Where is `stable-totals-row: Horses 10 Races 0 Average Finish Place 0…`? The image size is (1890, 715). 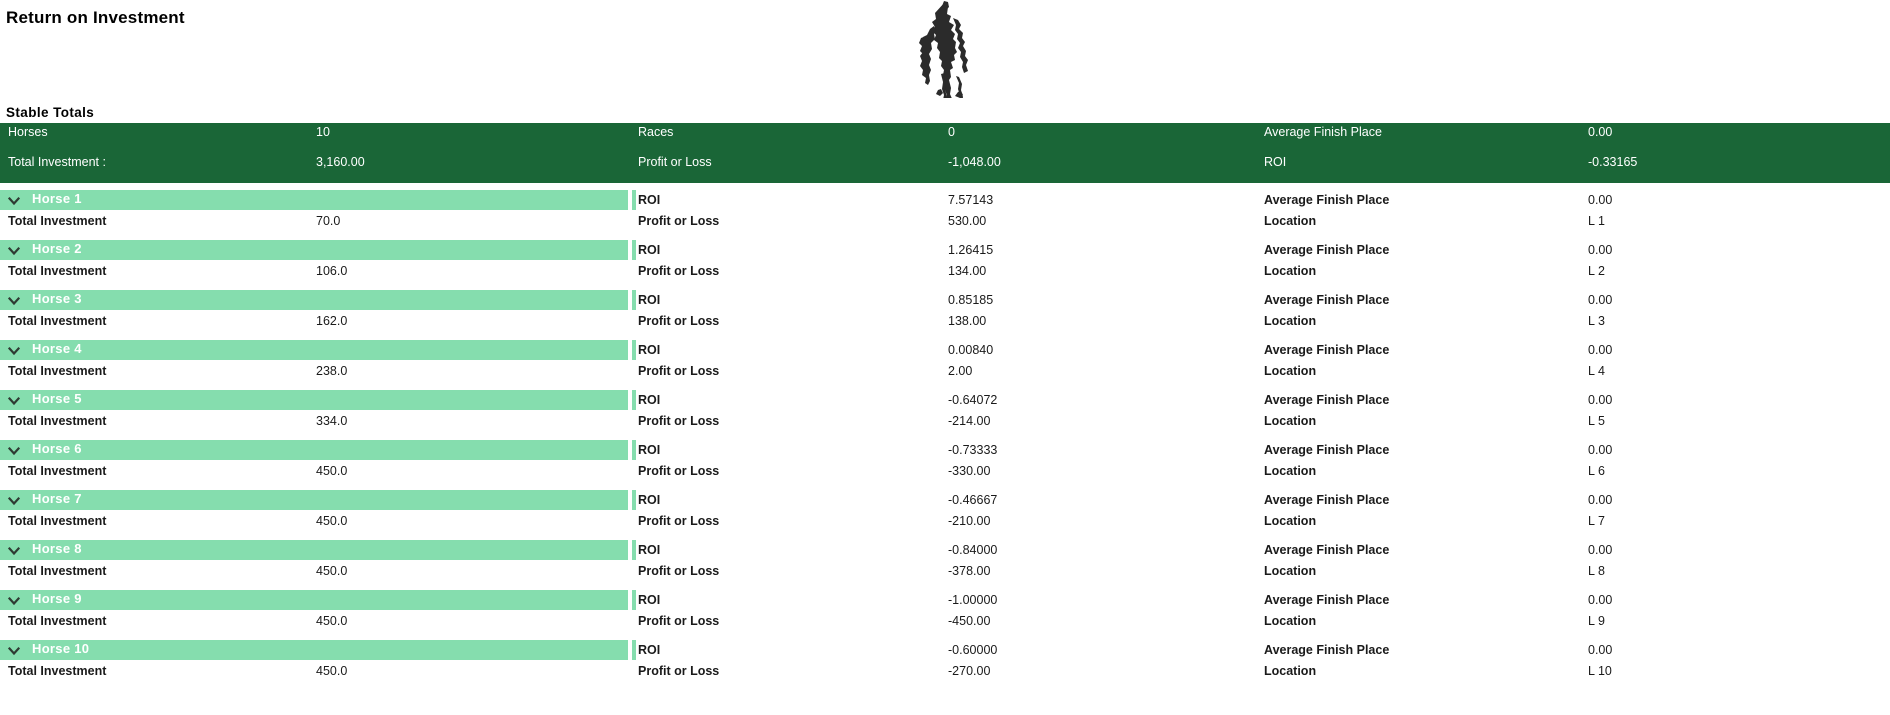 stable-totals-row: Horses 10 Races 0 Average Finish Place 0… is located at coordinates (945, 138).